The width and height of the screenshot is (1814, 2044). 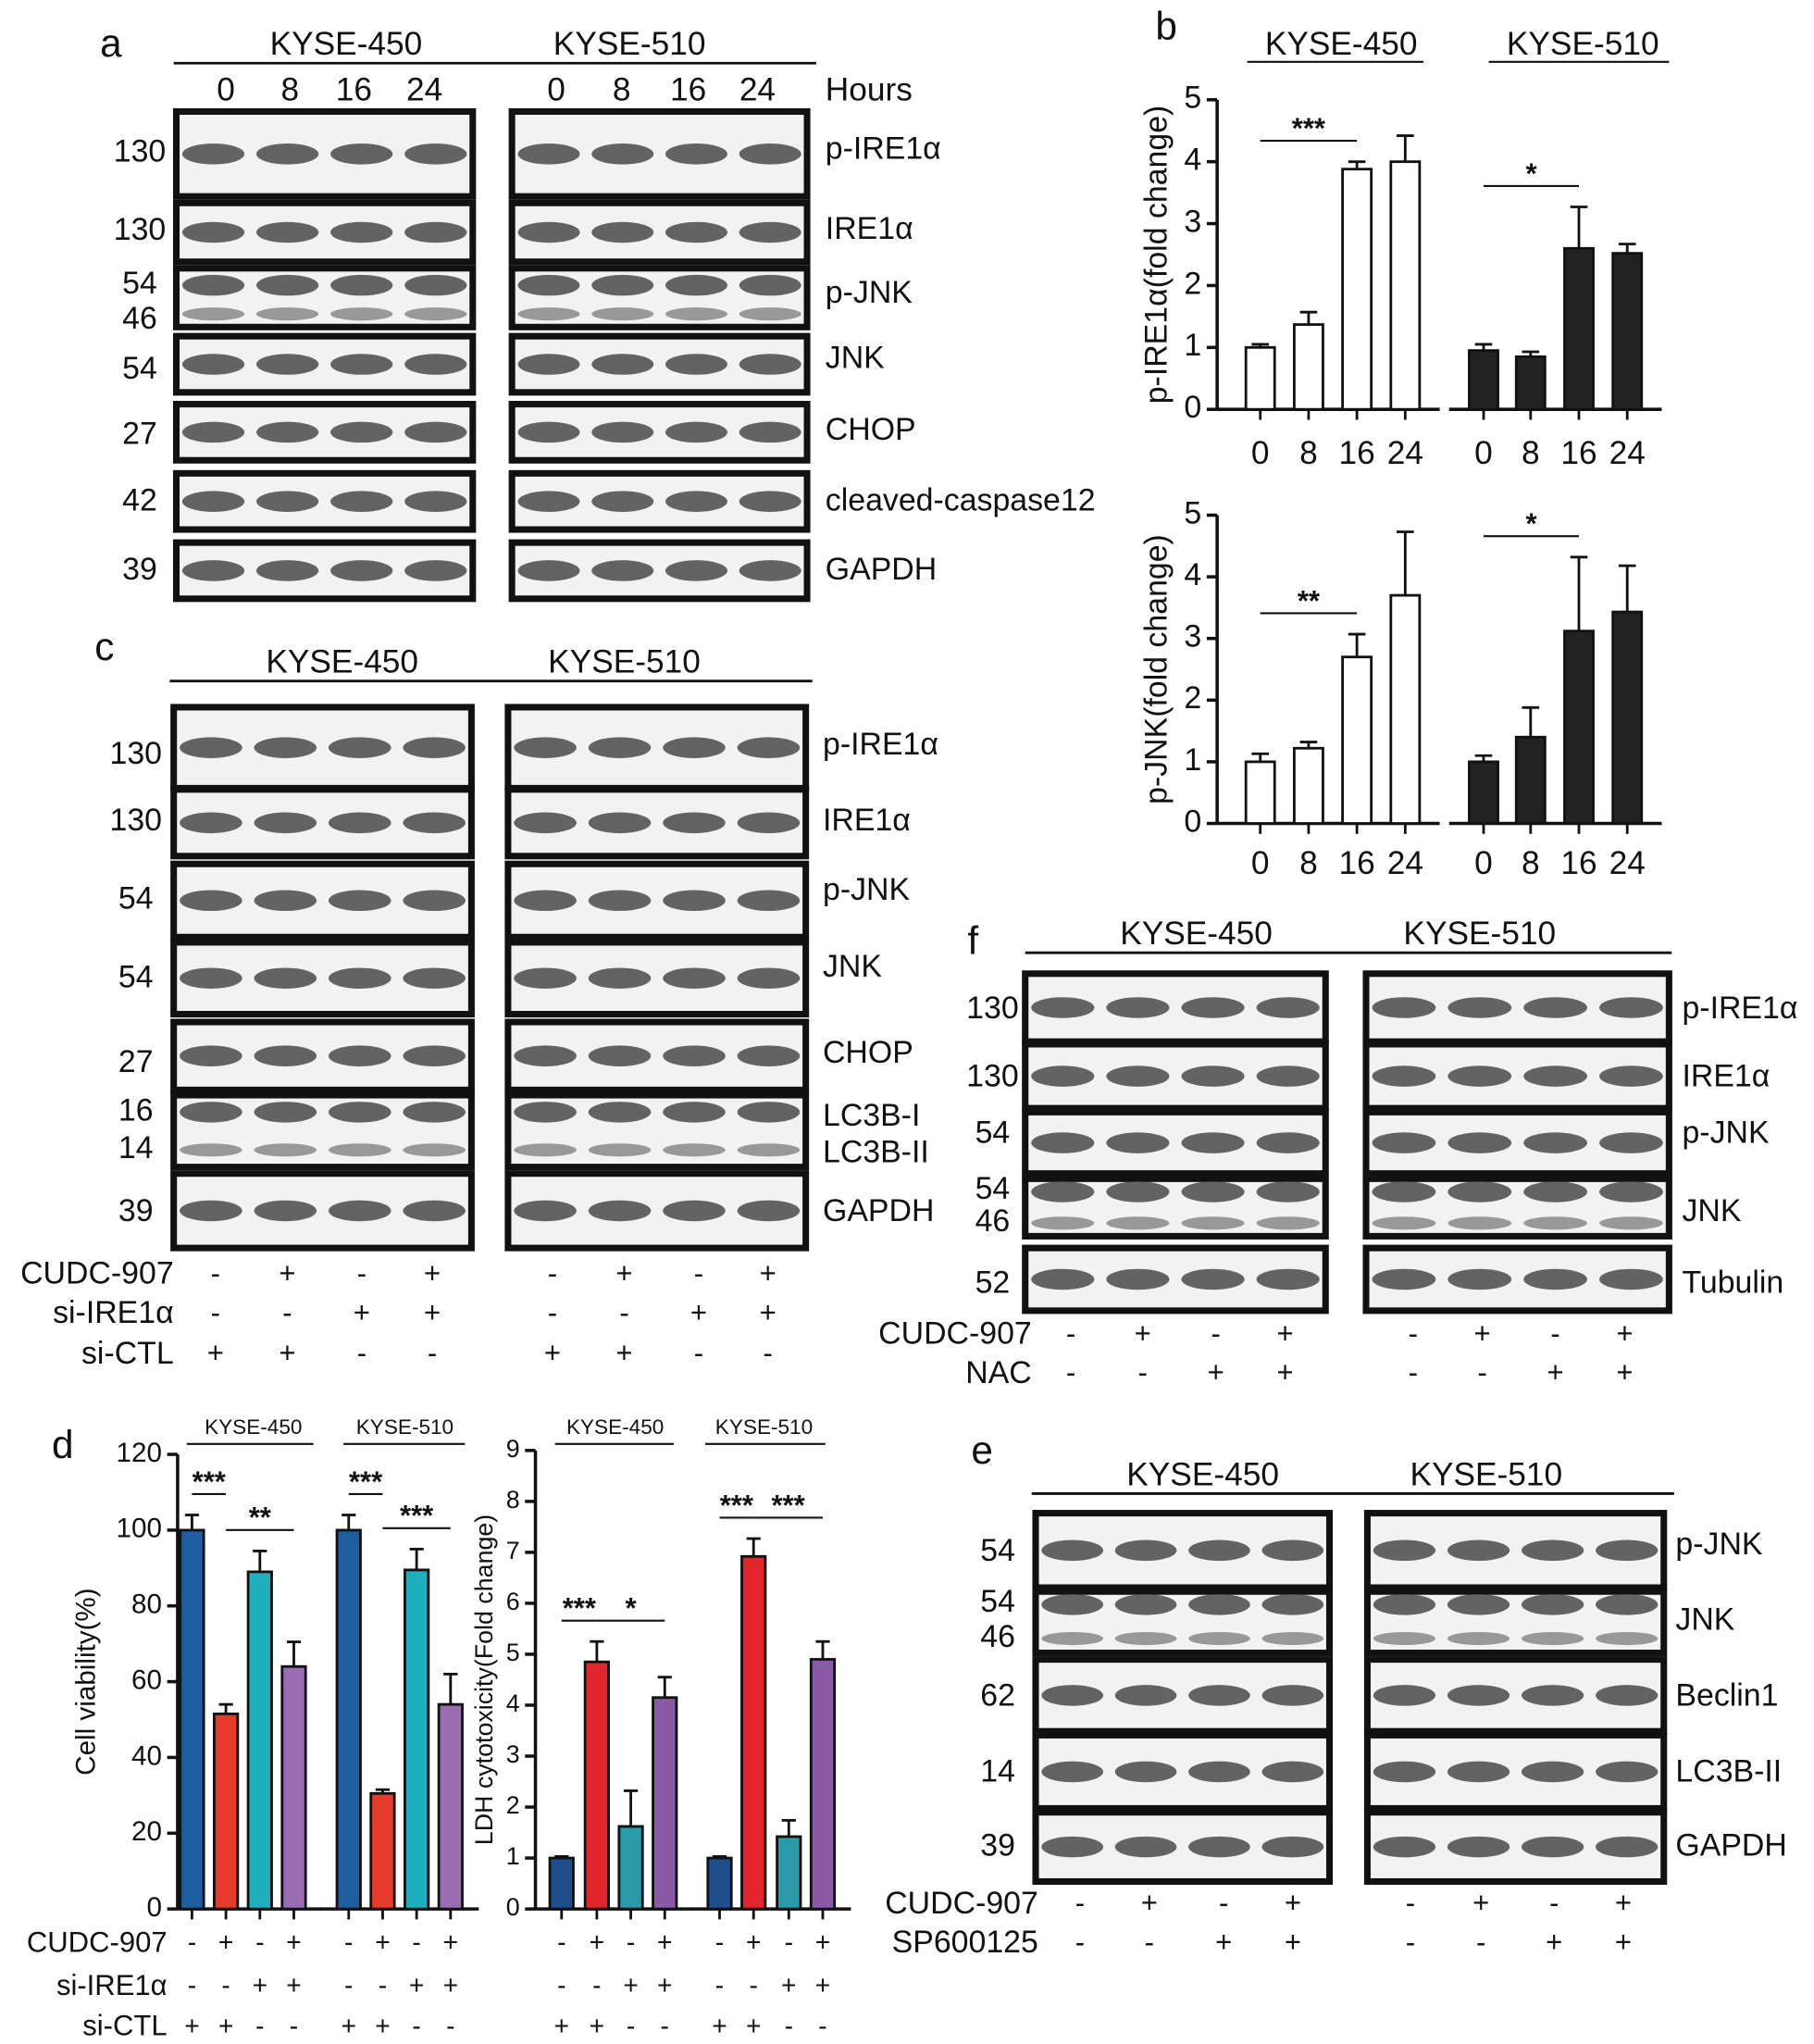 What do you see at coordinates (1484, 863) in the screenshot?
I see `x-tick-label: 0` at bounding box center [1484, 863].